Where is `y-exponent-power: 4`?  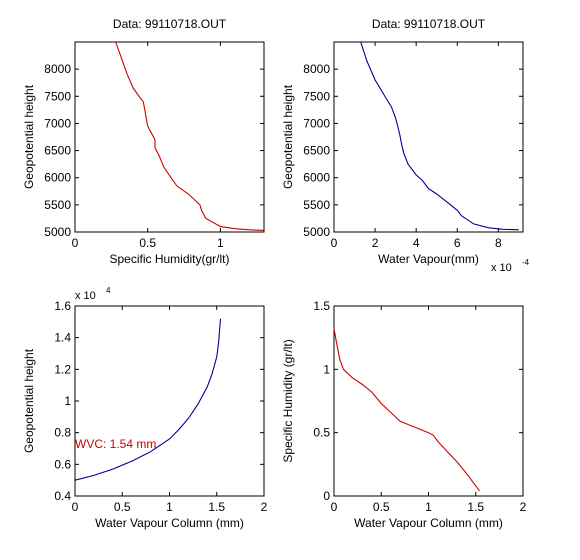 y-exponent-power: 4 is located at coordinates (108, 290).